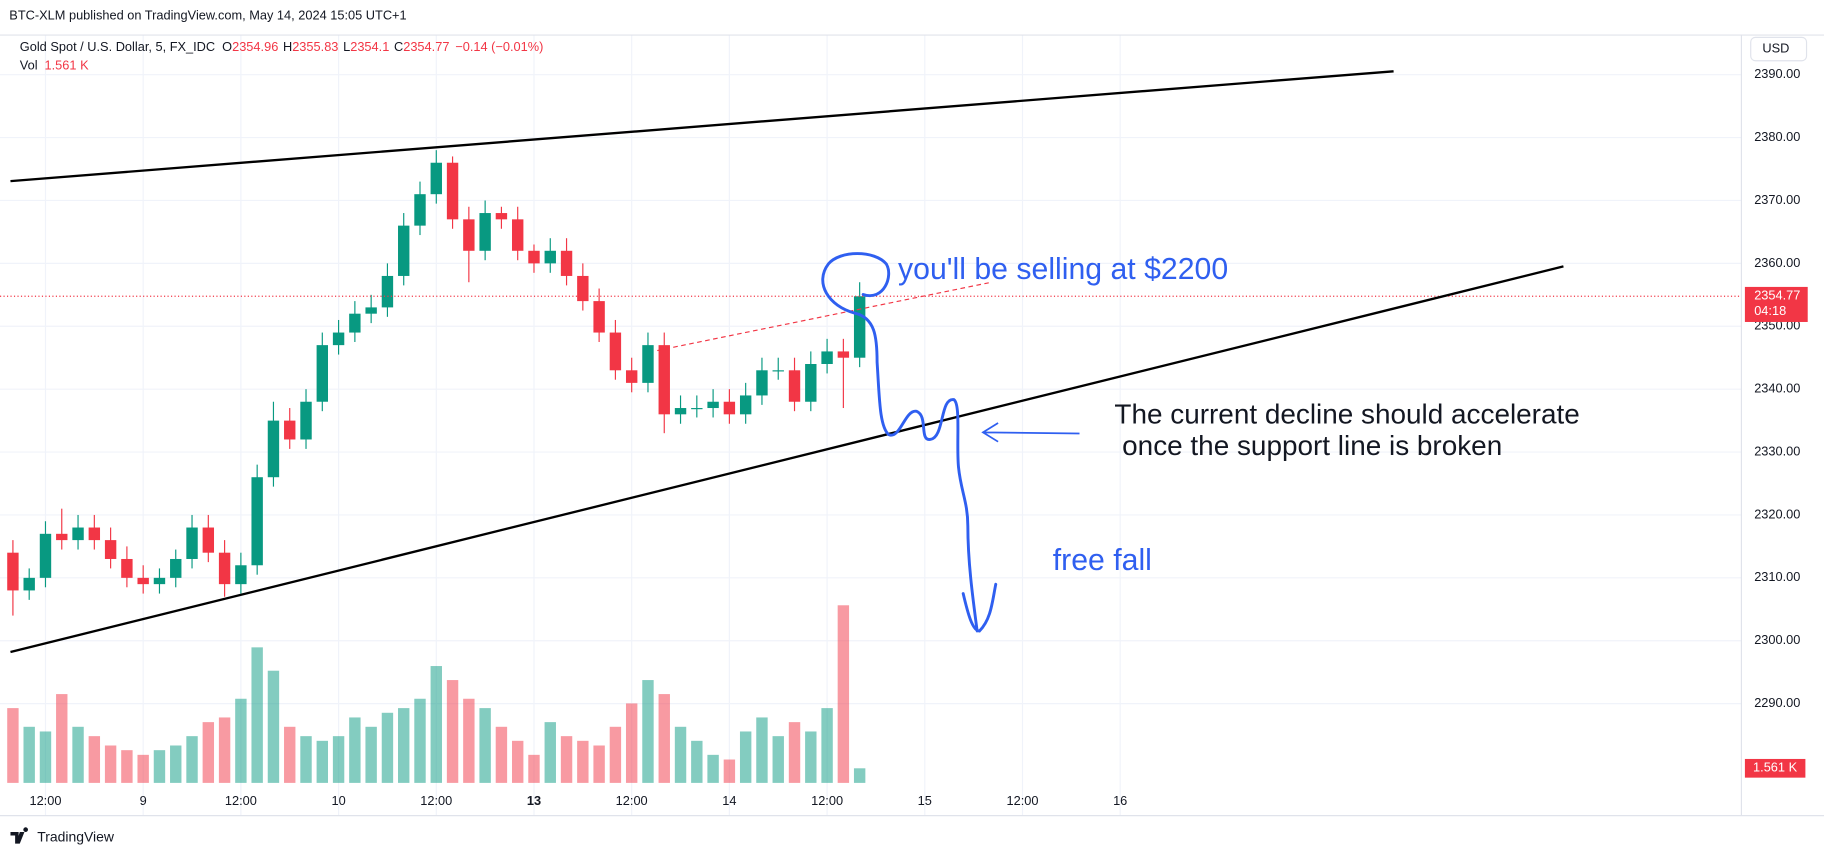 The height and width of the screenshot is (853, 1824). I want to click on y-tick-label: 2340.00, so click(1777, 388).